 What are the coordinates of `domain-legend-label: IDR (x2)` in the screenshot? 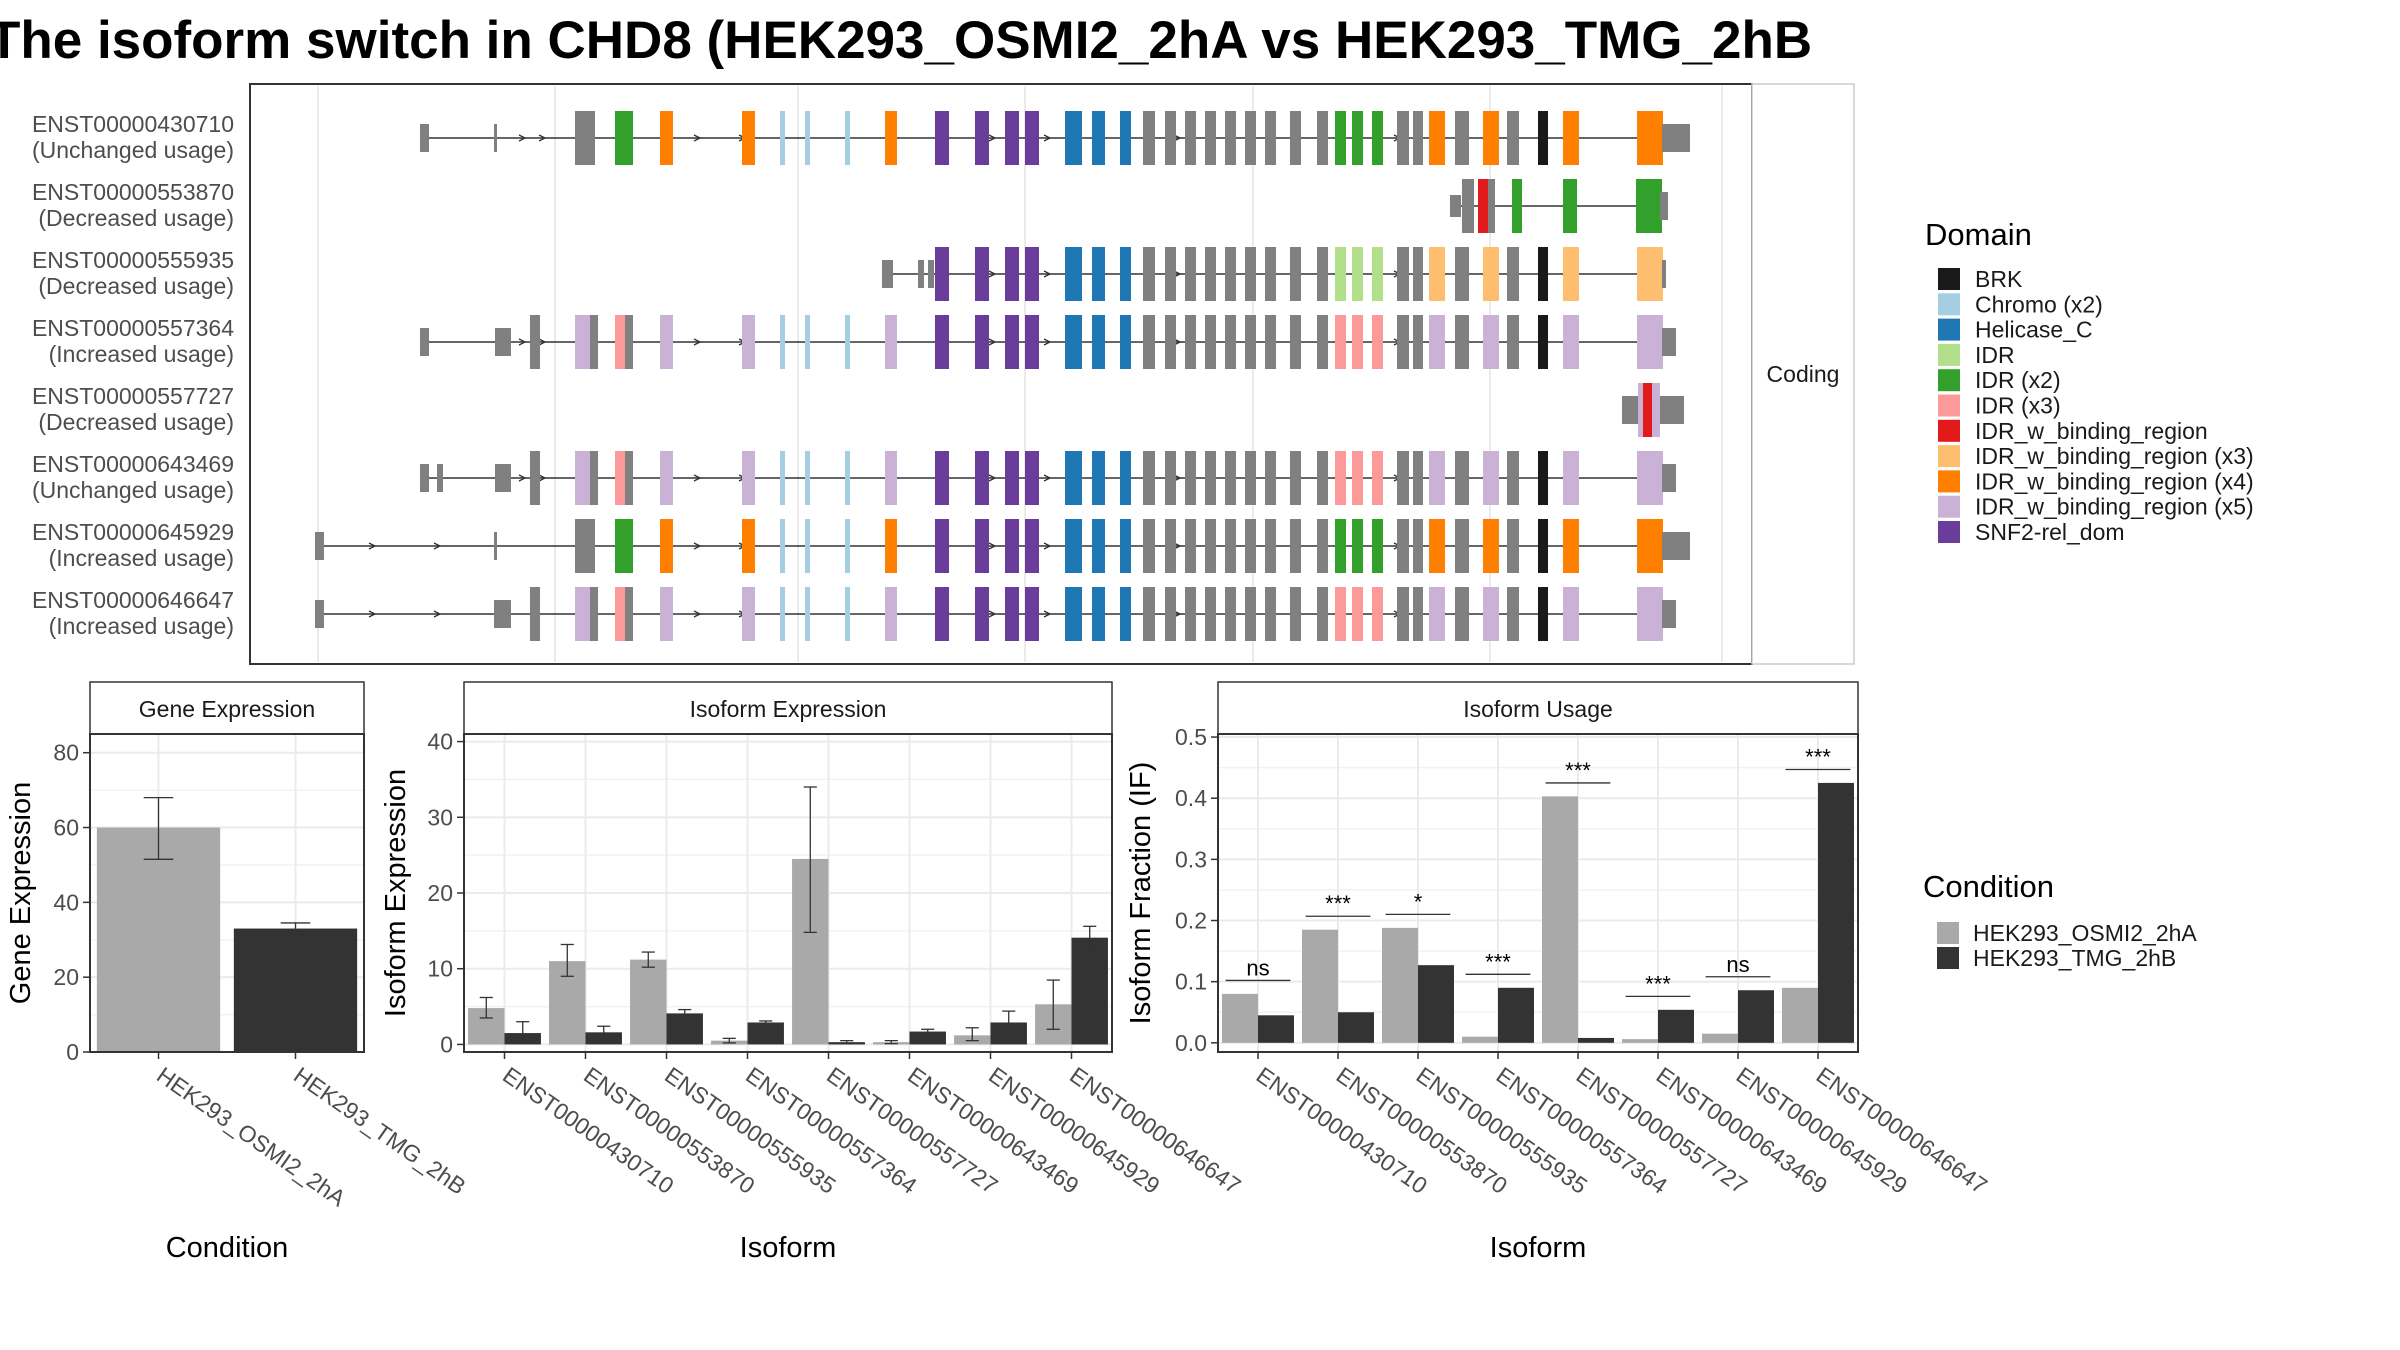 It's located at (2018, 380).